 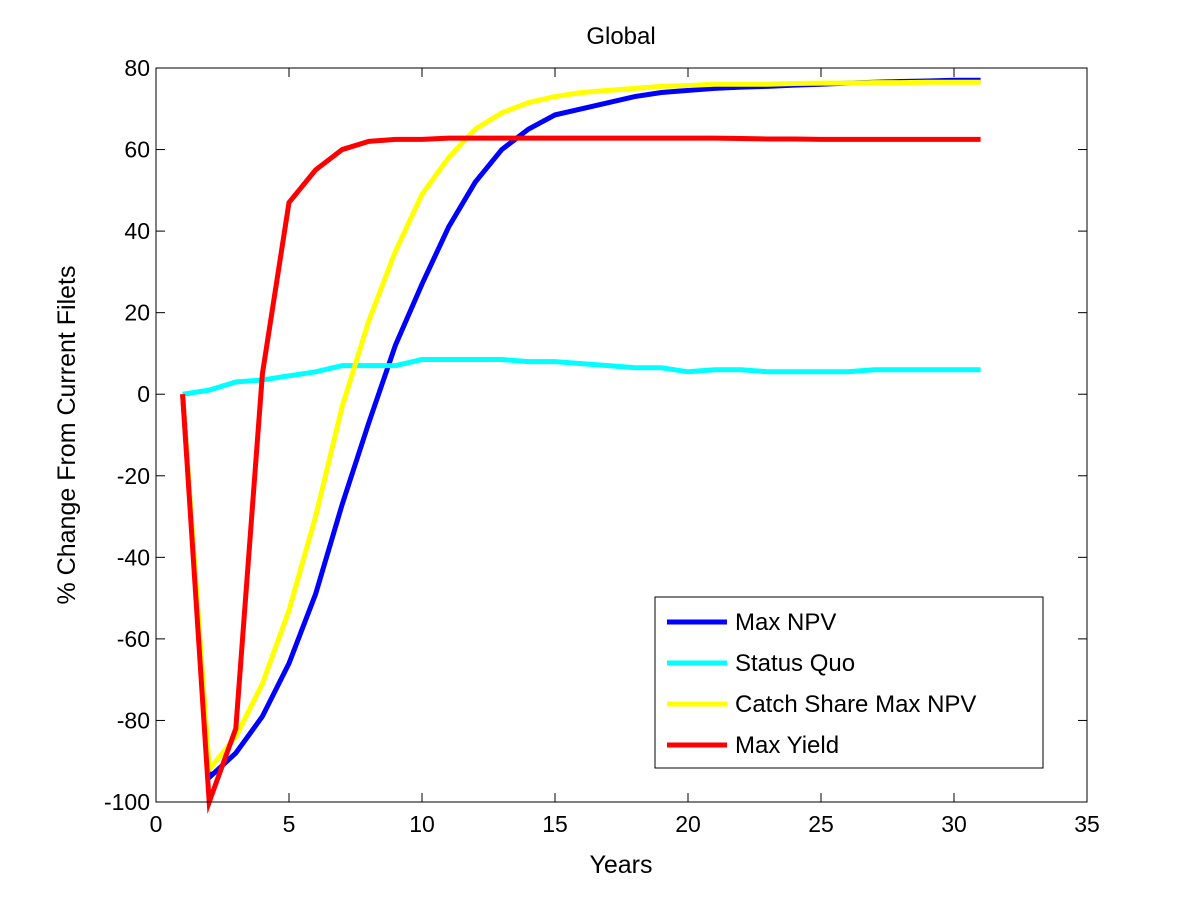 I want to click on y-tick-label-1: 60, so click(x=137, y=150).